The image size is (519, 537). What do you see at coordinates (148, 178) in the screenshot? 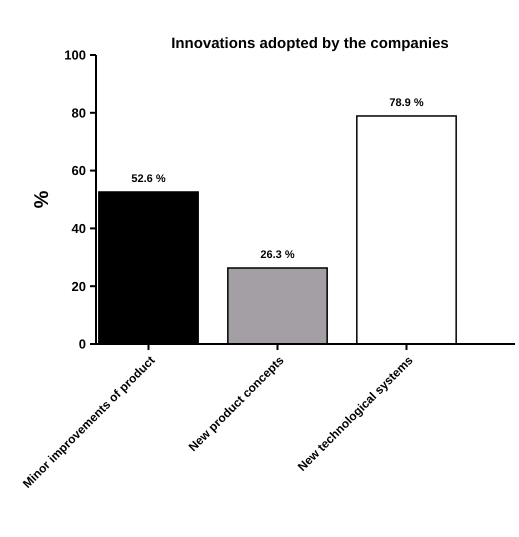
I see `data-label: 52.6 %` at bounding box center [148, 178].